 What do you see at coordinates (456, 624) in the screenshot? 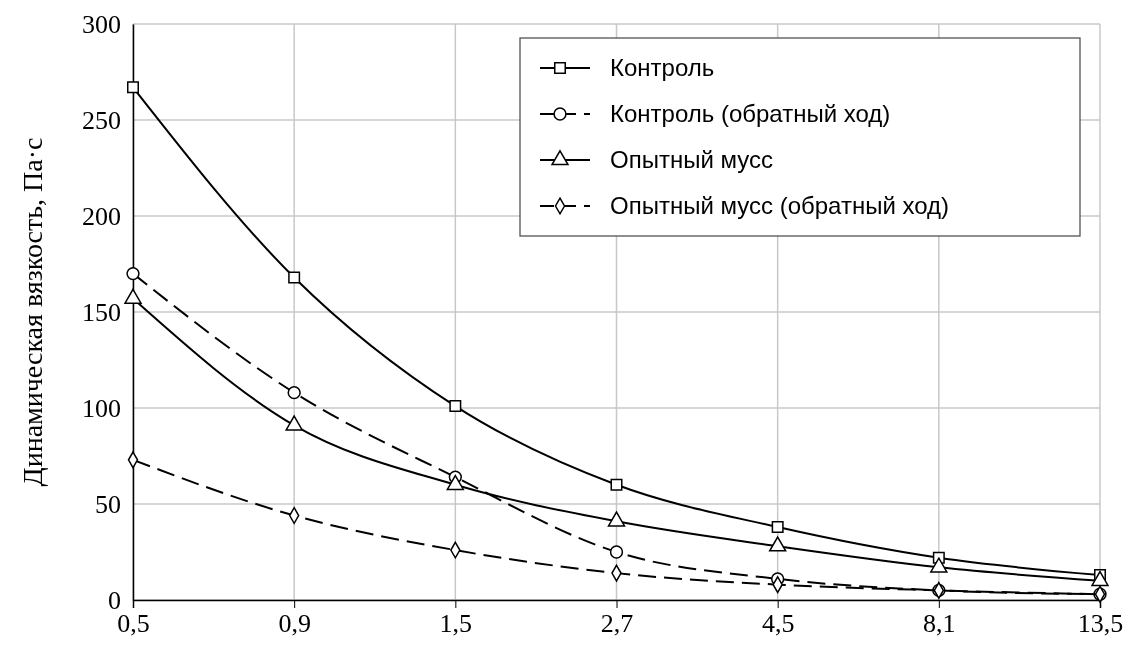
I see `x-tick-label: 1,5` at bounding box center [456, 624].